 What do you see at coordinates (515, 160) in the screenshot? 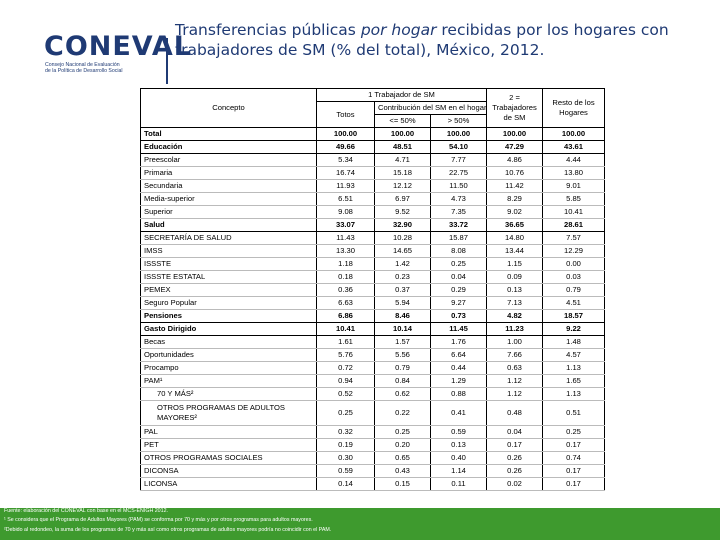
I see `row-value: 4.86` at bounding box center [515, 160].